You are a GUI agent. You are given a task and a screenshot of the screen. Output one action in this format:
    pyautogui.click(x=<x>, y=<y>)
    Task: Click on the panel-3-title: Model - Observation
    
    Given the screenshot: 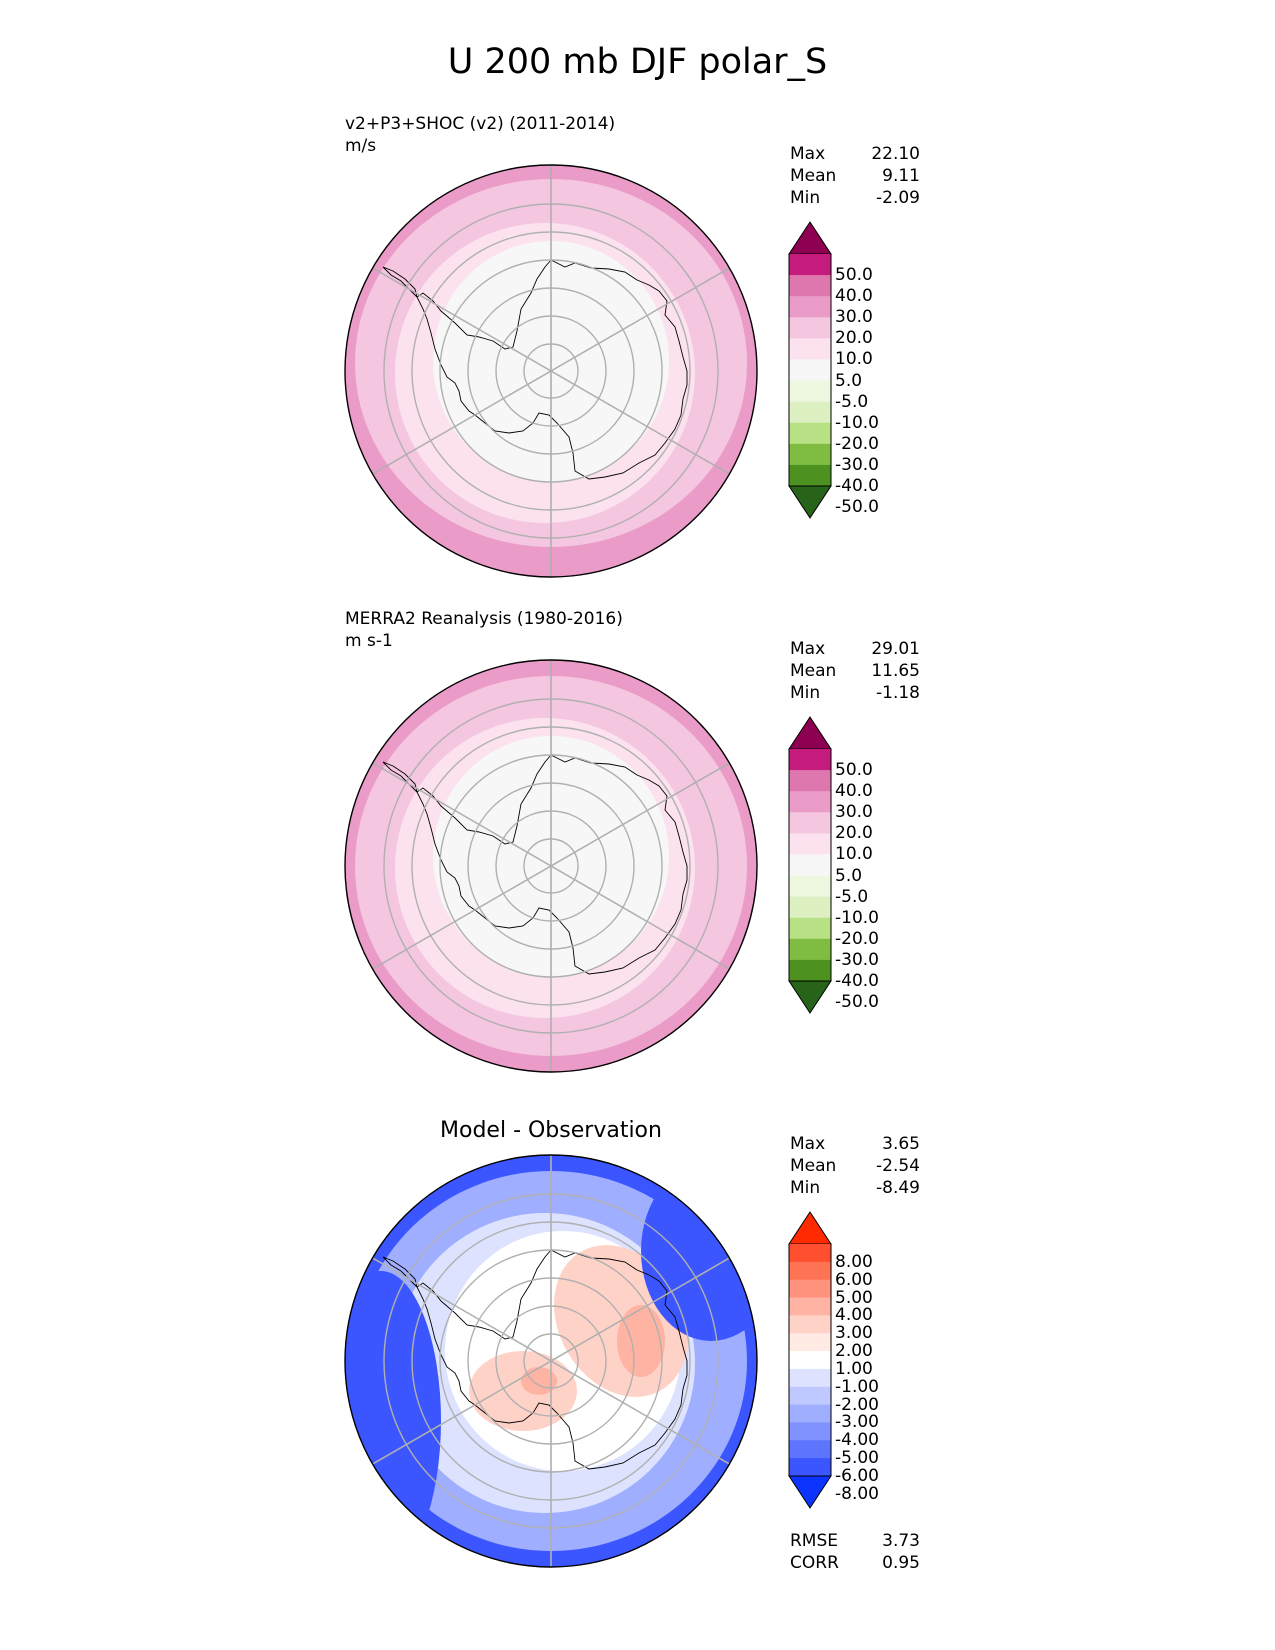 What is the action you would take?
    pyautogui.click(x=551, y=1130)
    